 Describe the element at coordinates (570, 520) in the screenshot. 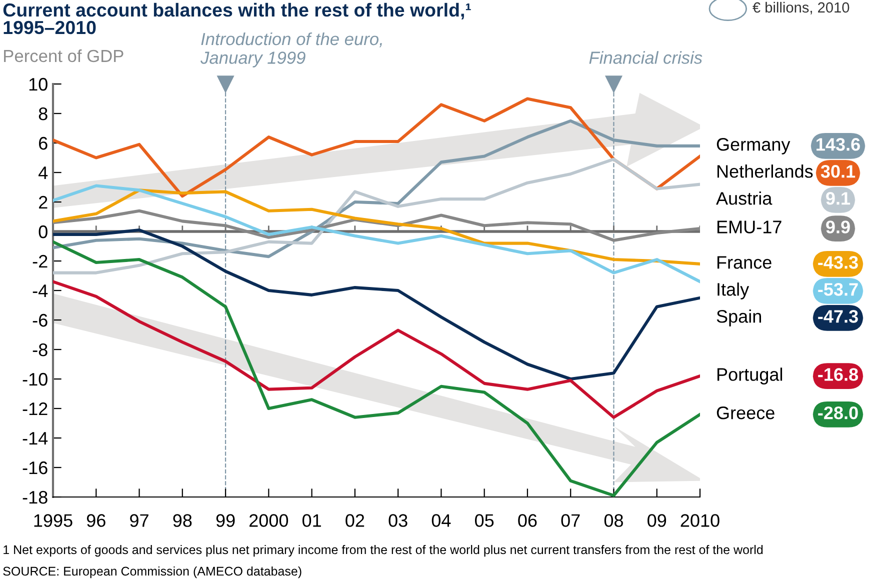

I see `x-tick-label: 07` at that location.